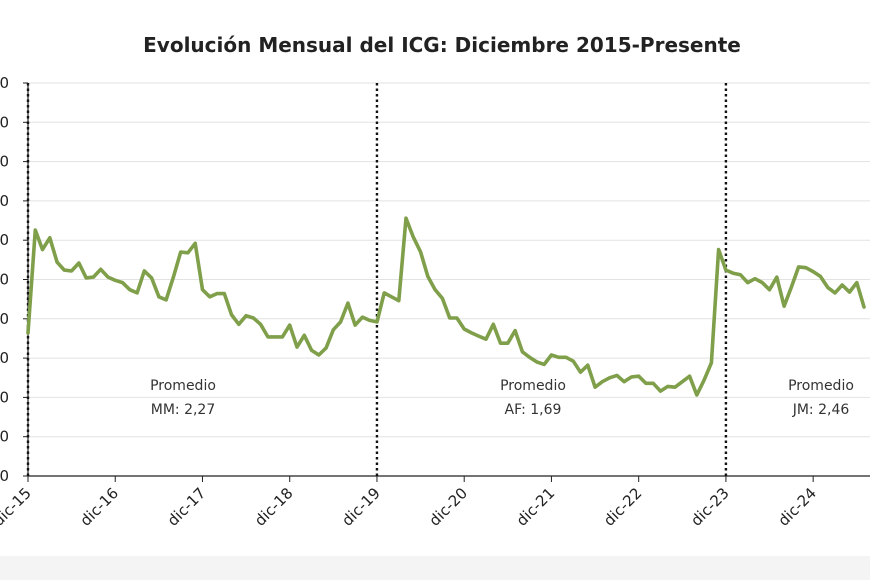  What do you see at coordinates (533, 410) in the screenshot?
I see `annotation-value: AF: 1,69` at bounding box center [533, 410].